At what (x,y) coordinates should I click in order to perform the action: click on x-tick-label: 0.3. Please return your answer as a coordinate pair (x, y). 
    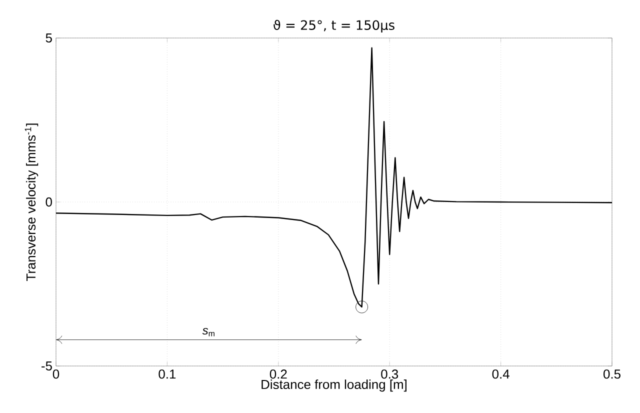
    Looking at the image, I should click on (389, 374).